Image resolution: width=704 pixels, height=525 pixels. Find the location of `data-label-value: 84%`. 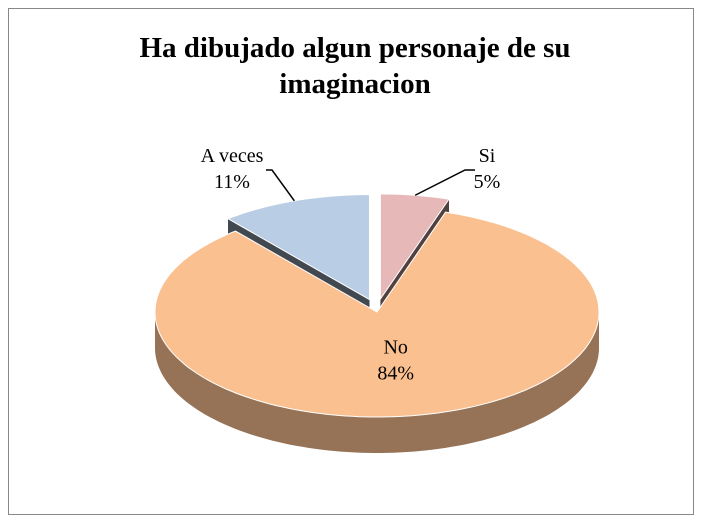

data-label-value: 84% is located at coordinates (395, 373).